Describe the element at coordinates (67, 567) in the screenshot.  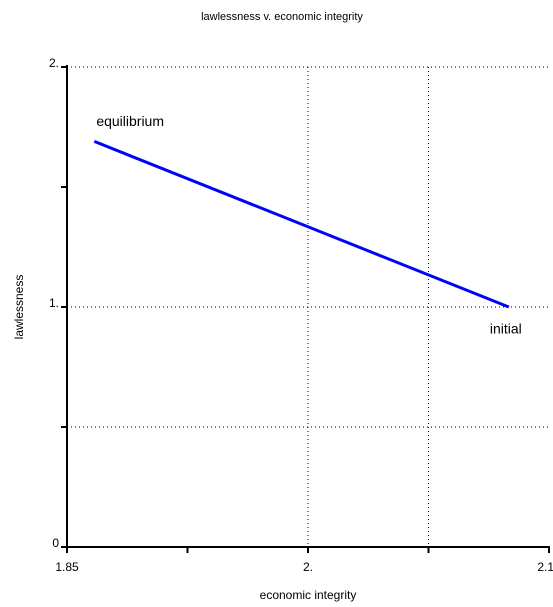
I see `x-tick-label: 1.85` at that location.